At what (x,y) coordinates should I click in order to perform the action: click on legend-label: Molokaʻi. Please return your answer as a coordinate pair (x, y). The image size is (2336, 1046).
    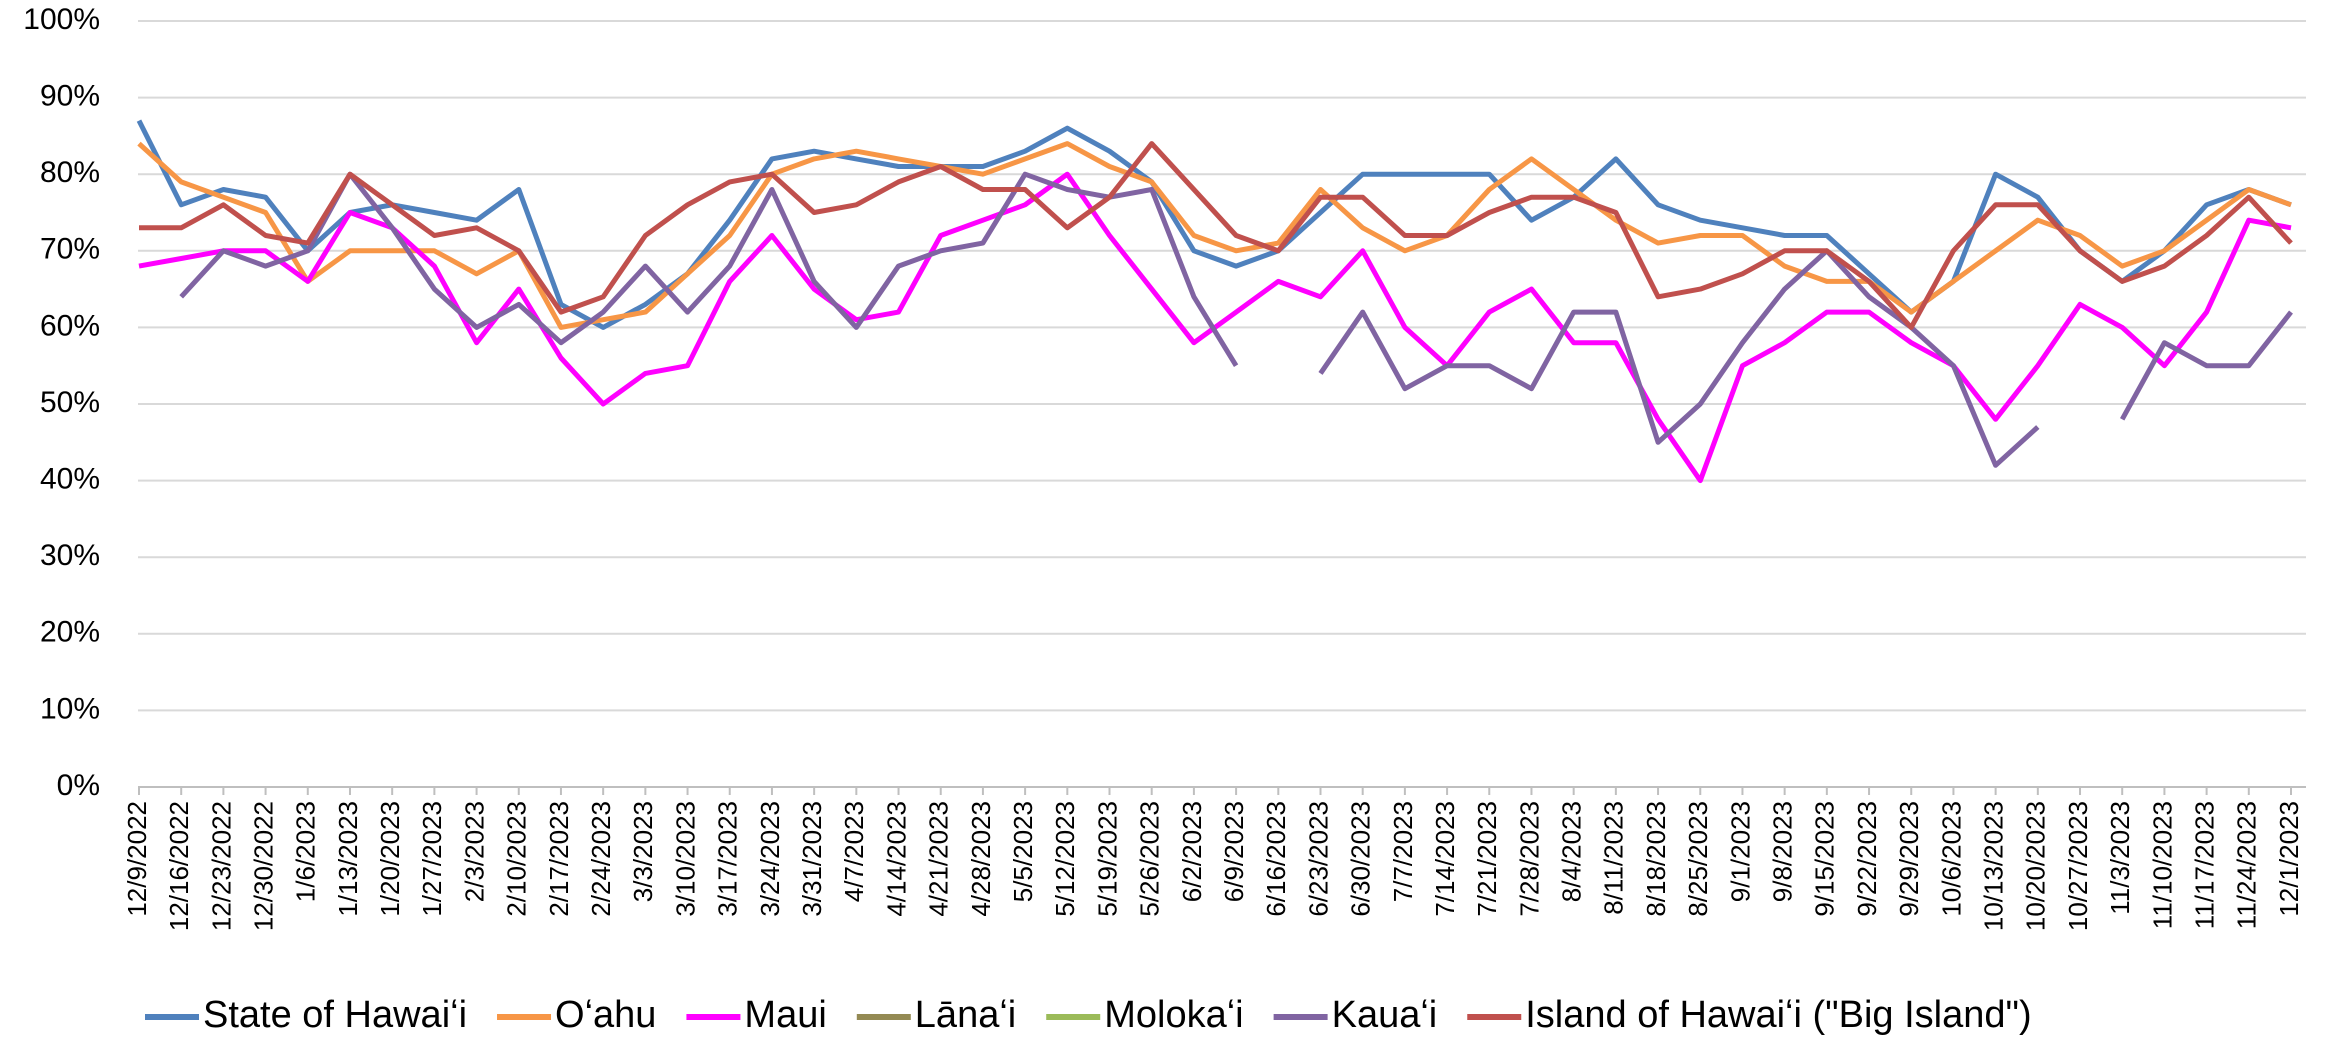
    Looking at the image, I should click on (1173, 1015).